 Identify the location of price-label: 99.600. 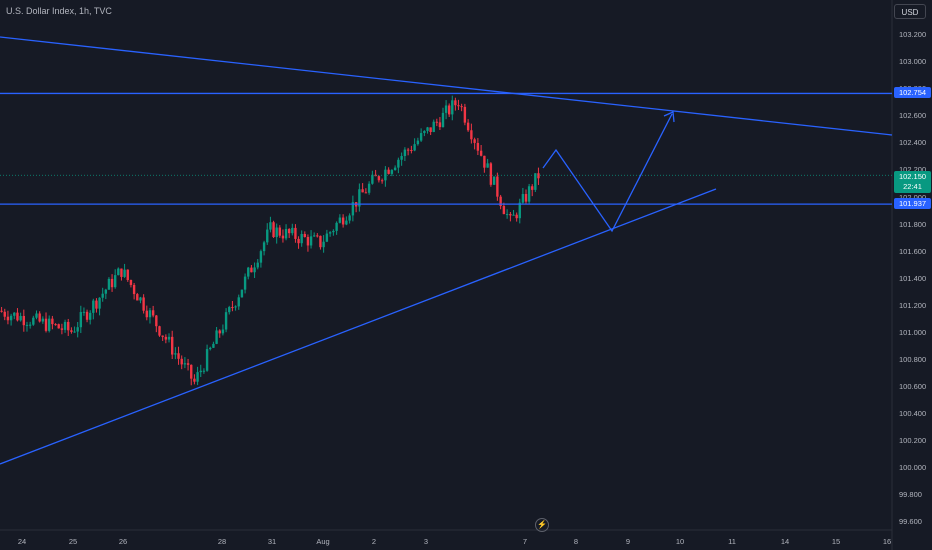
(910, 521).